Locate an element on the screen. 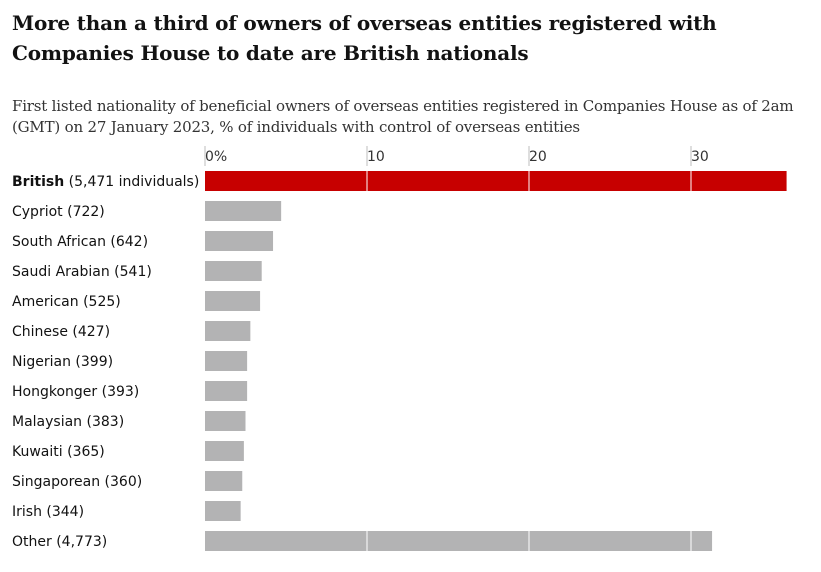 The width and height of the screenshot is (821, 572). x-tick-label: 20 is located at coordinates (538, 157).